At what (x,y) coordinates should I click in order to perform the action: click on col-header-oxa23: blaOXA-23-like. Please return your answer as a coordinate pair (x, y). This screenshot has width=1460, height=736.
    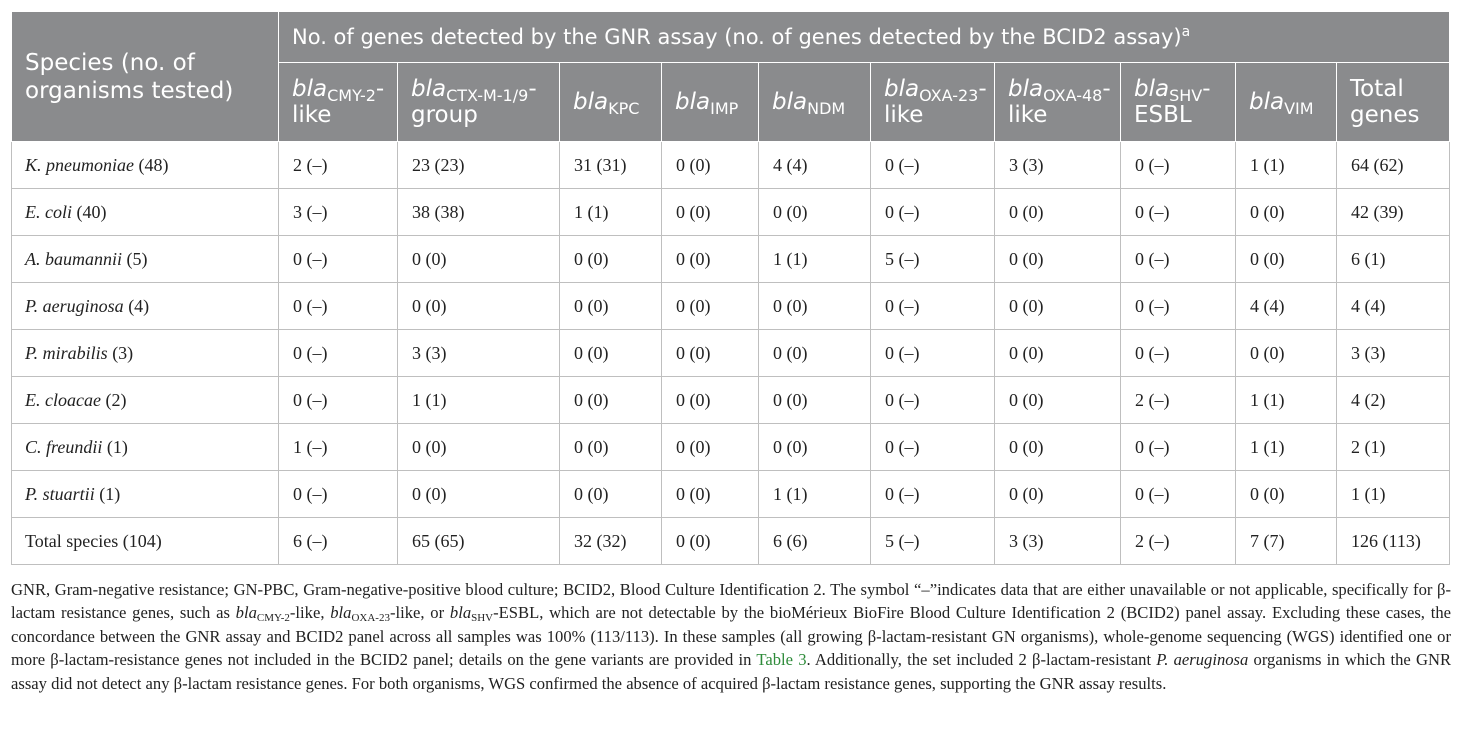
    Looking at the image, I should click on (932, 102).